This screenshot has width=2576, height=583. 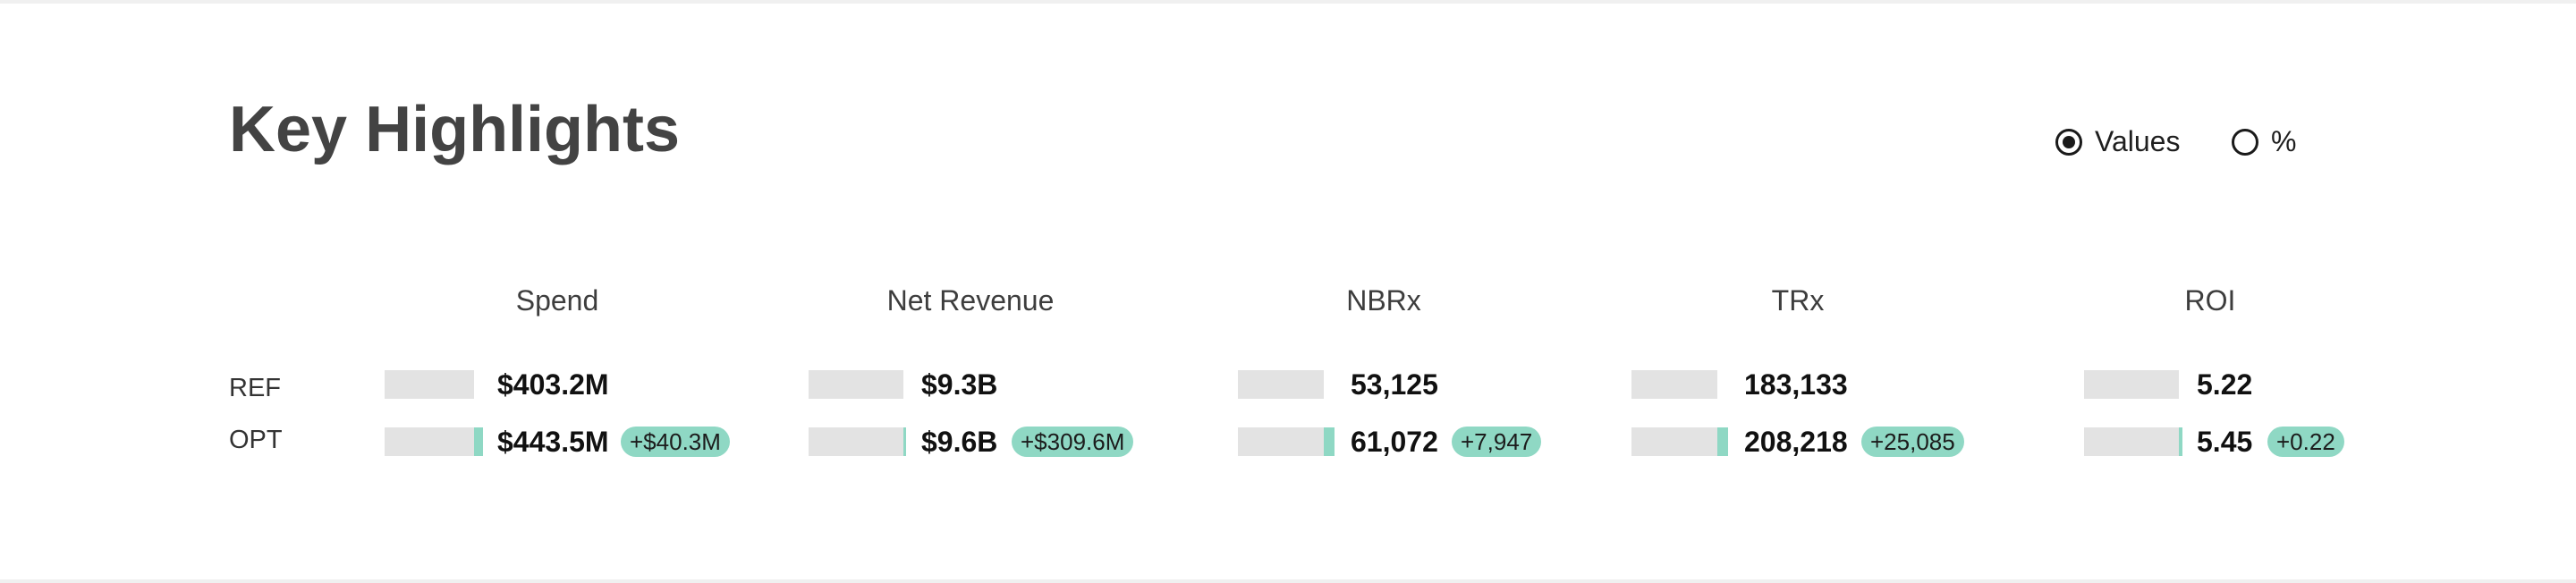 I want to click on trx-ref-value: 183,133, so click(x=1796, y=384).